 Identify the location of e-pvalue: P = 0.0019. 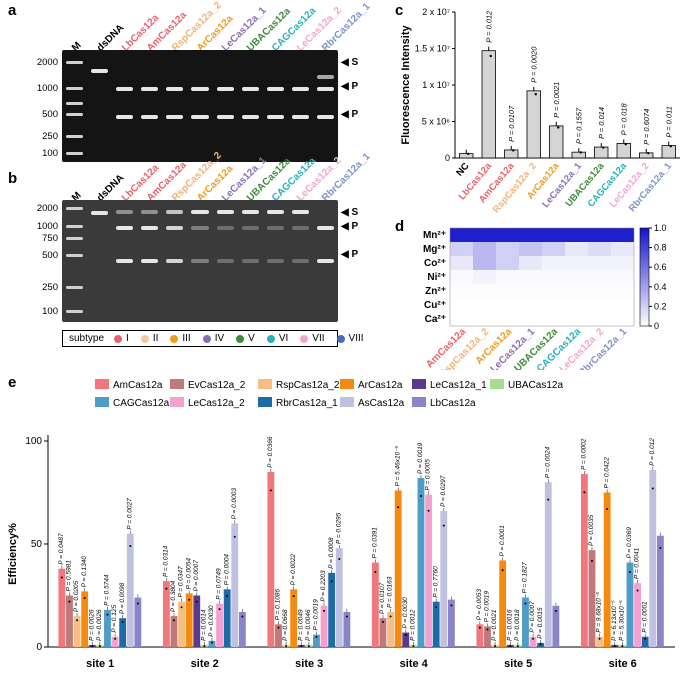
(420, 458).